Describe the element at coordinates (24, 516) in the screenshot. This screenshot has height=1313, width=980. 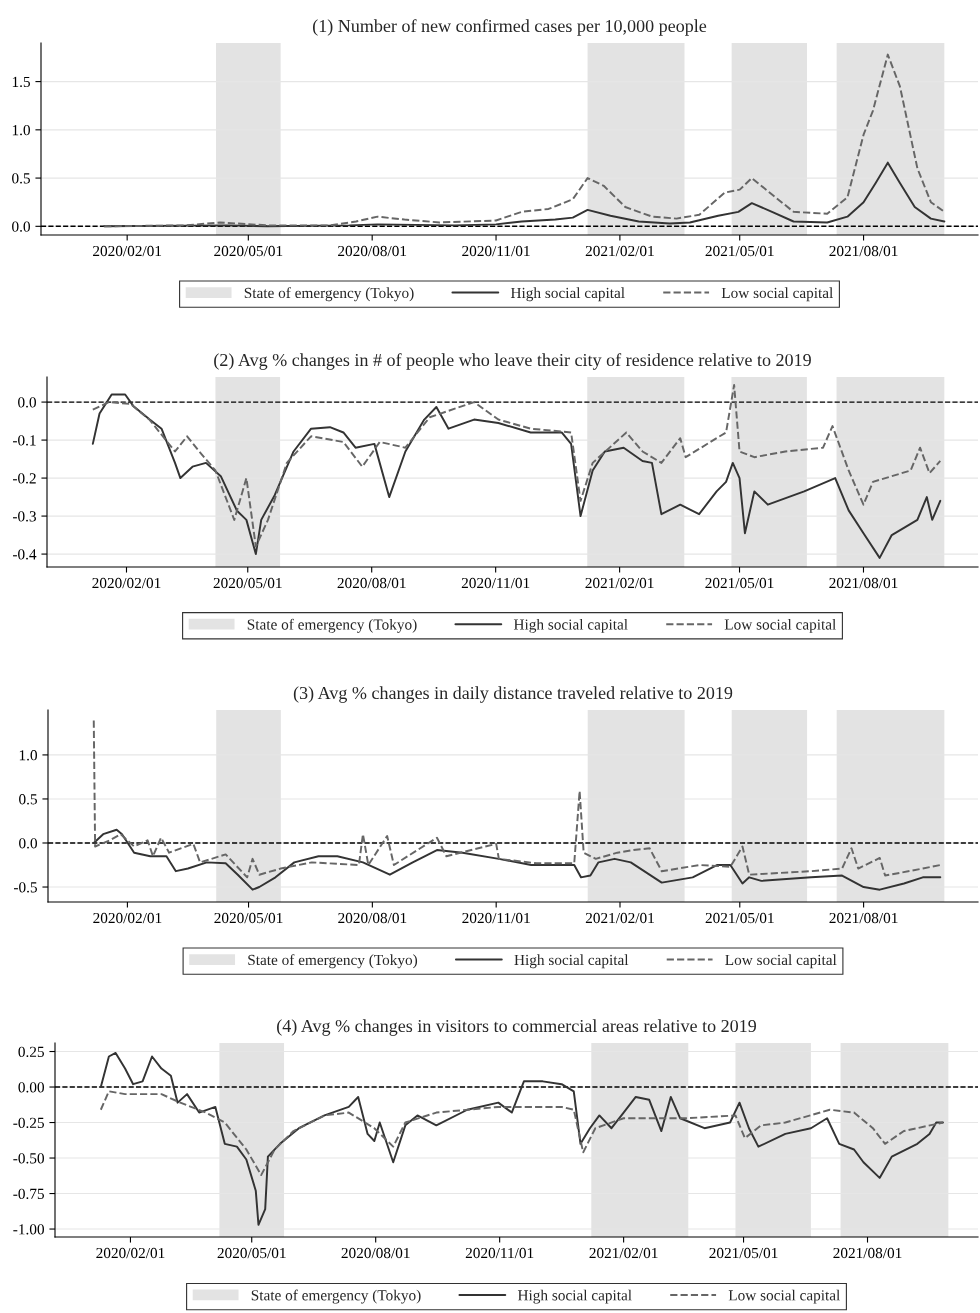
I see `y-tick-label: -0.3` at that location.